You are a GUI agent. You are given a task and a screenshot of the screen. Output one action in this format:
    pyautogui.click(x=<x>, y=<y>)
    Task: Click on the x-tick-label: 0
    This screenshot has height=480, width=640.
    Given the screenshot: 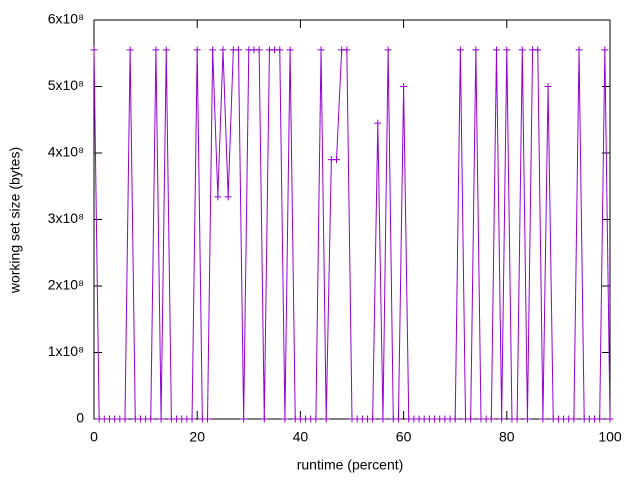 What is the action you would take?
    pyautogui.click(x=94, y=437)
    